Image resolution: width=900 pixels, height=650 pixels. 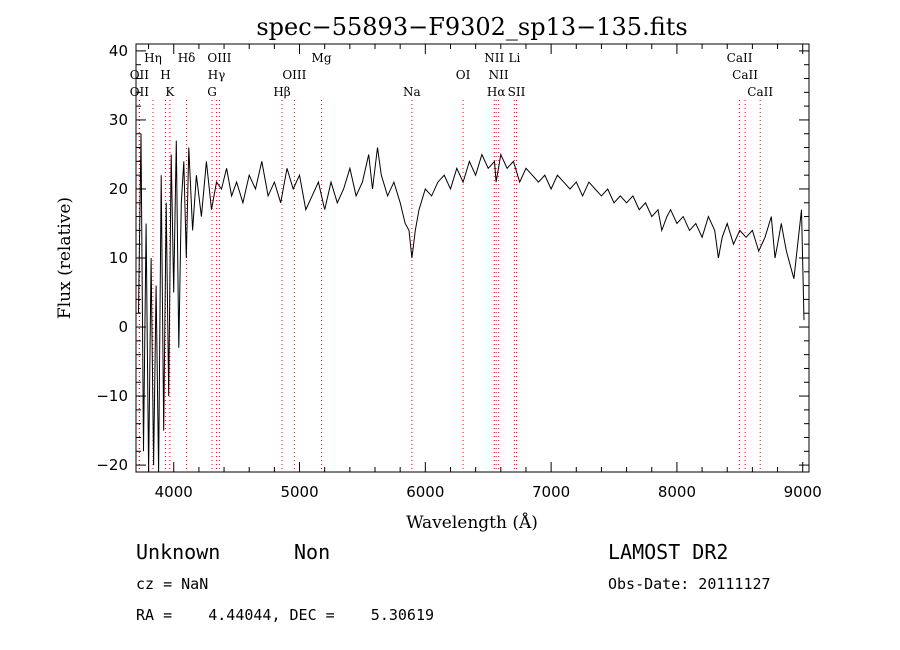 I want to click on y-tick-label: 30, so click(x=118, y=120).